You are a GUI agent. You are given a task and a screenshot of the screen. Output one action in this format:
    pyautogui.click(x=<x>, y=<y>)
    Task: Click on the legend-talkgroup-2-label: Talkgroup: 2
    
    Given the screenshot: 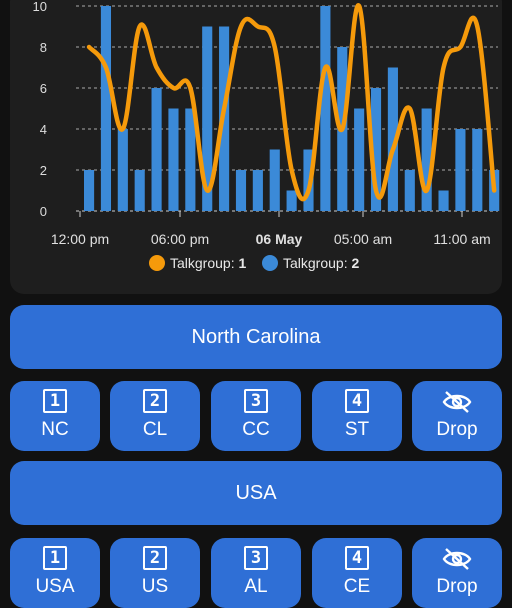 What is the action you would take?
    pyautogui.click(x=321, y=263)
    